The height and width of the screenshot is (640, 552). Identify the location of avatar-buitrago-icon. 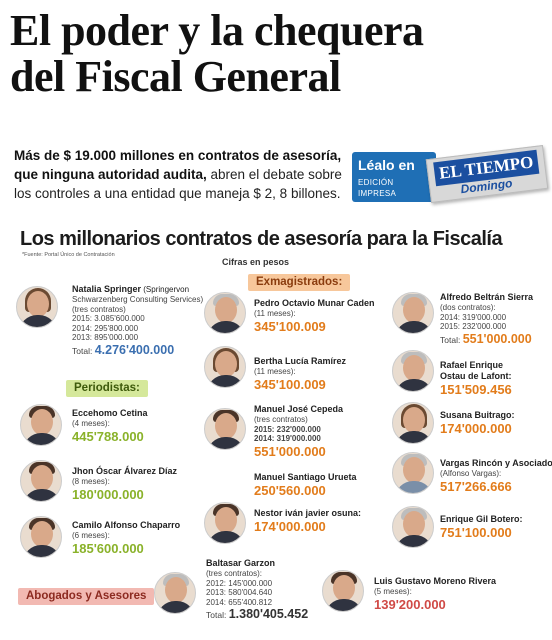
(413, 423).